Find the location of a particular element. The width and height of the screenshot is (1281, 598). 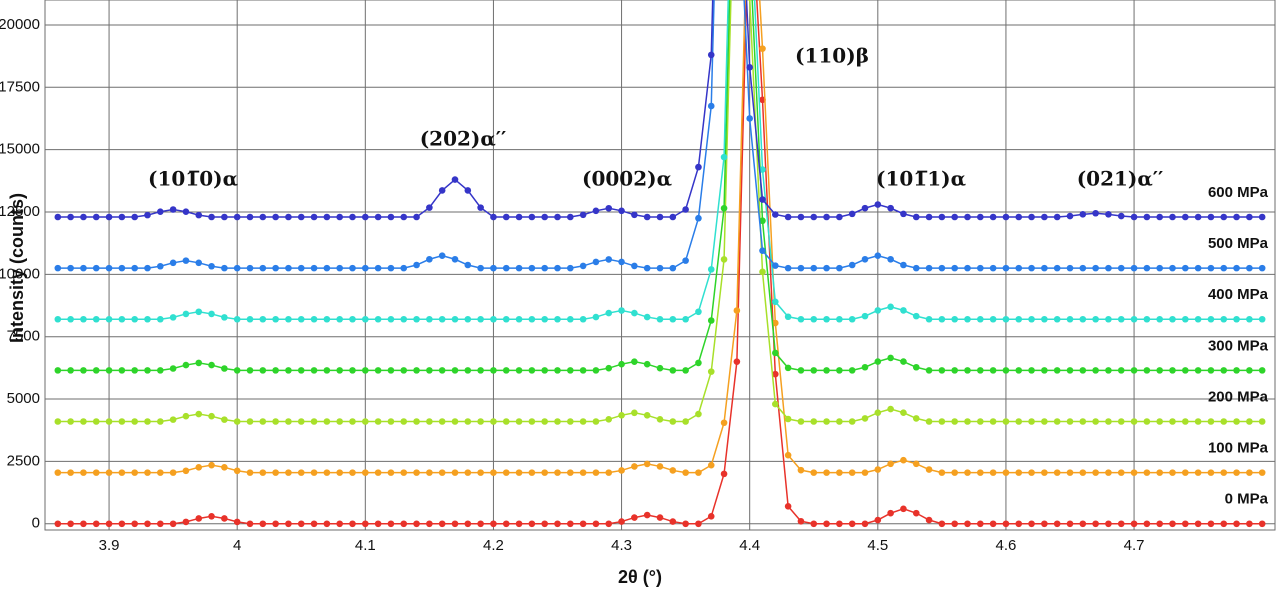

series-label: 0 MPa is located at coordinates (1247, 499).